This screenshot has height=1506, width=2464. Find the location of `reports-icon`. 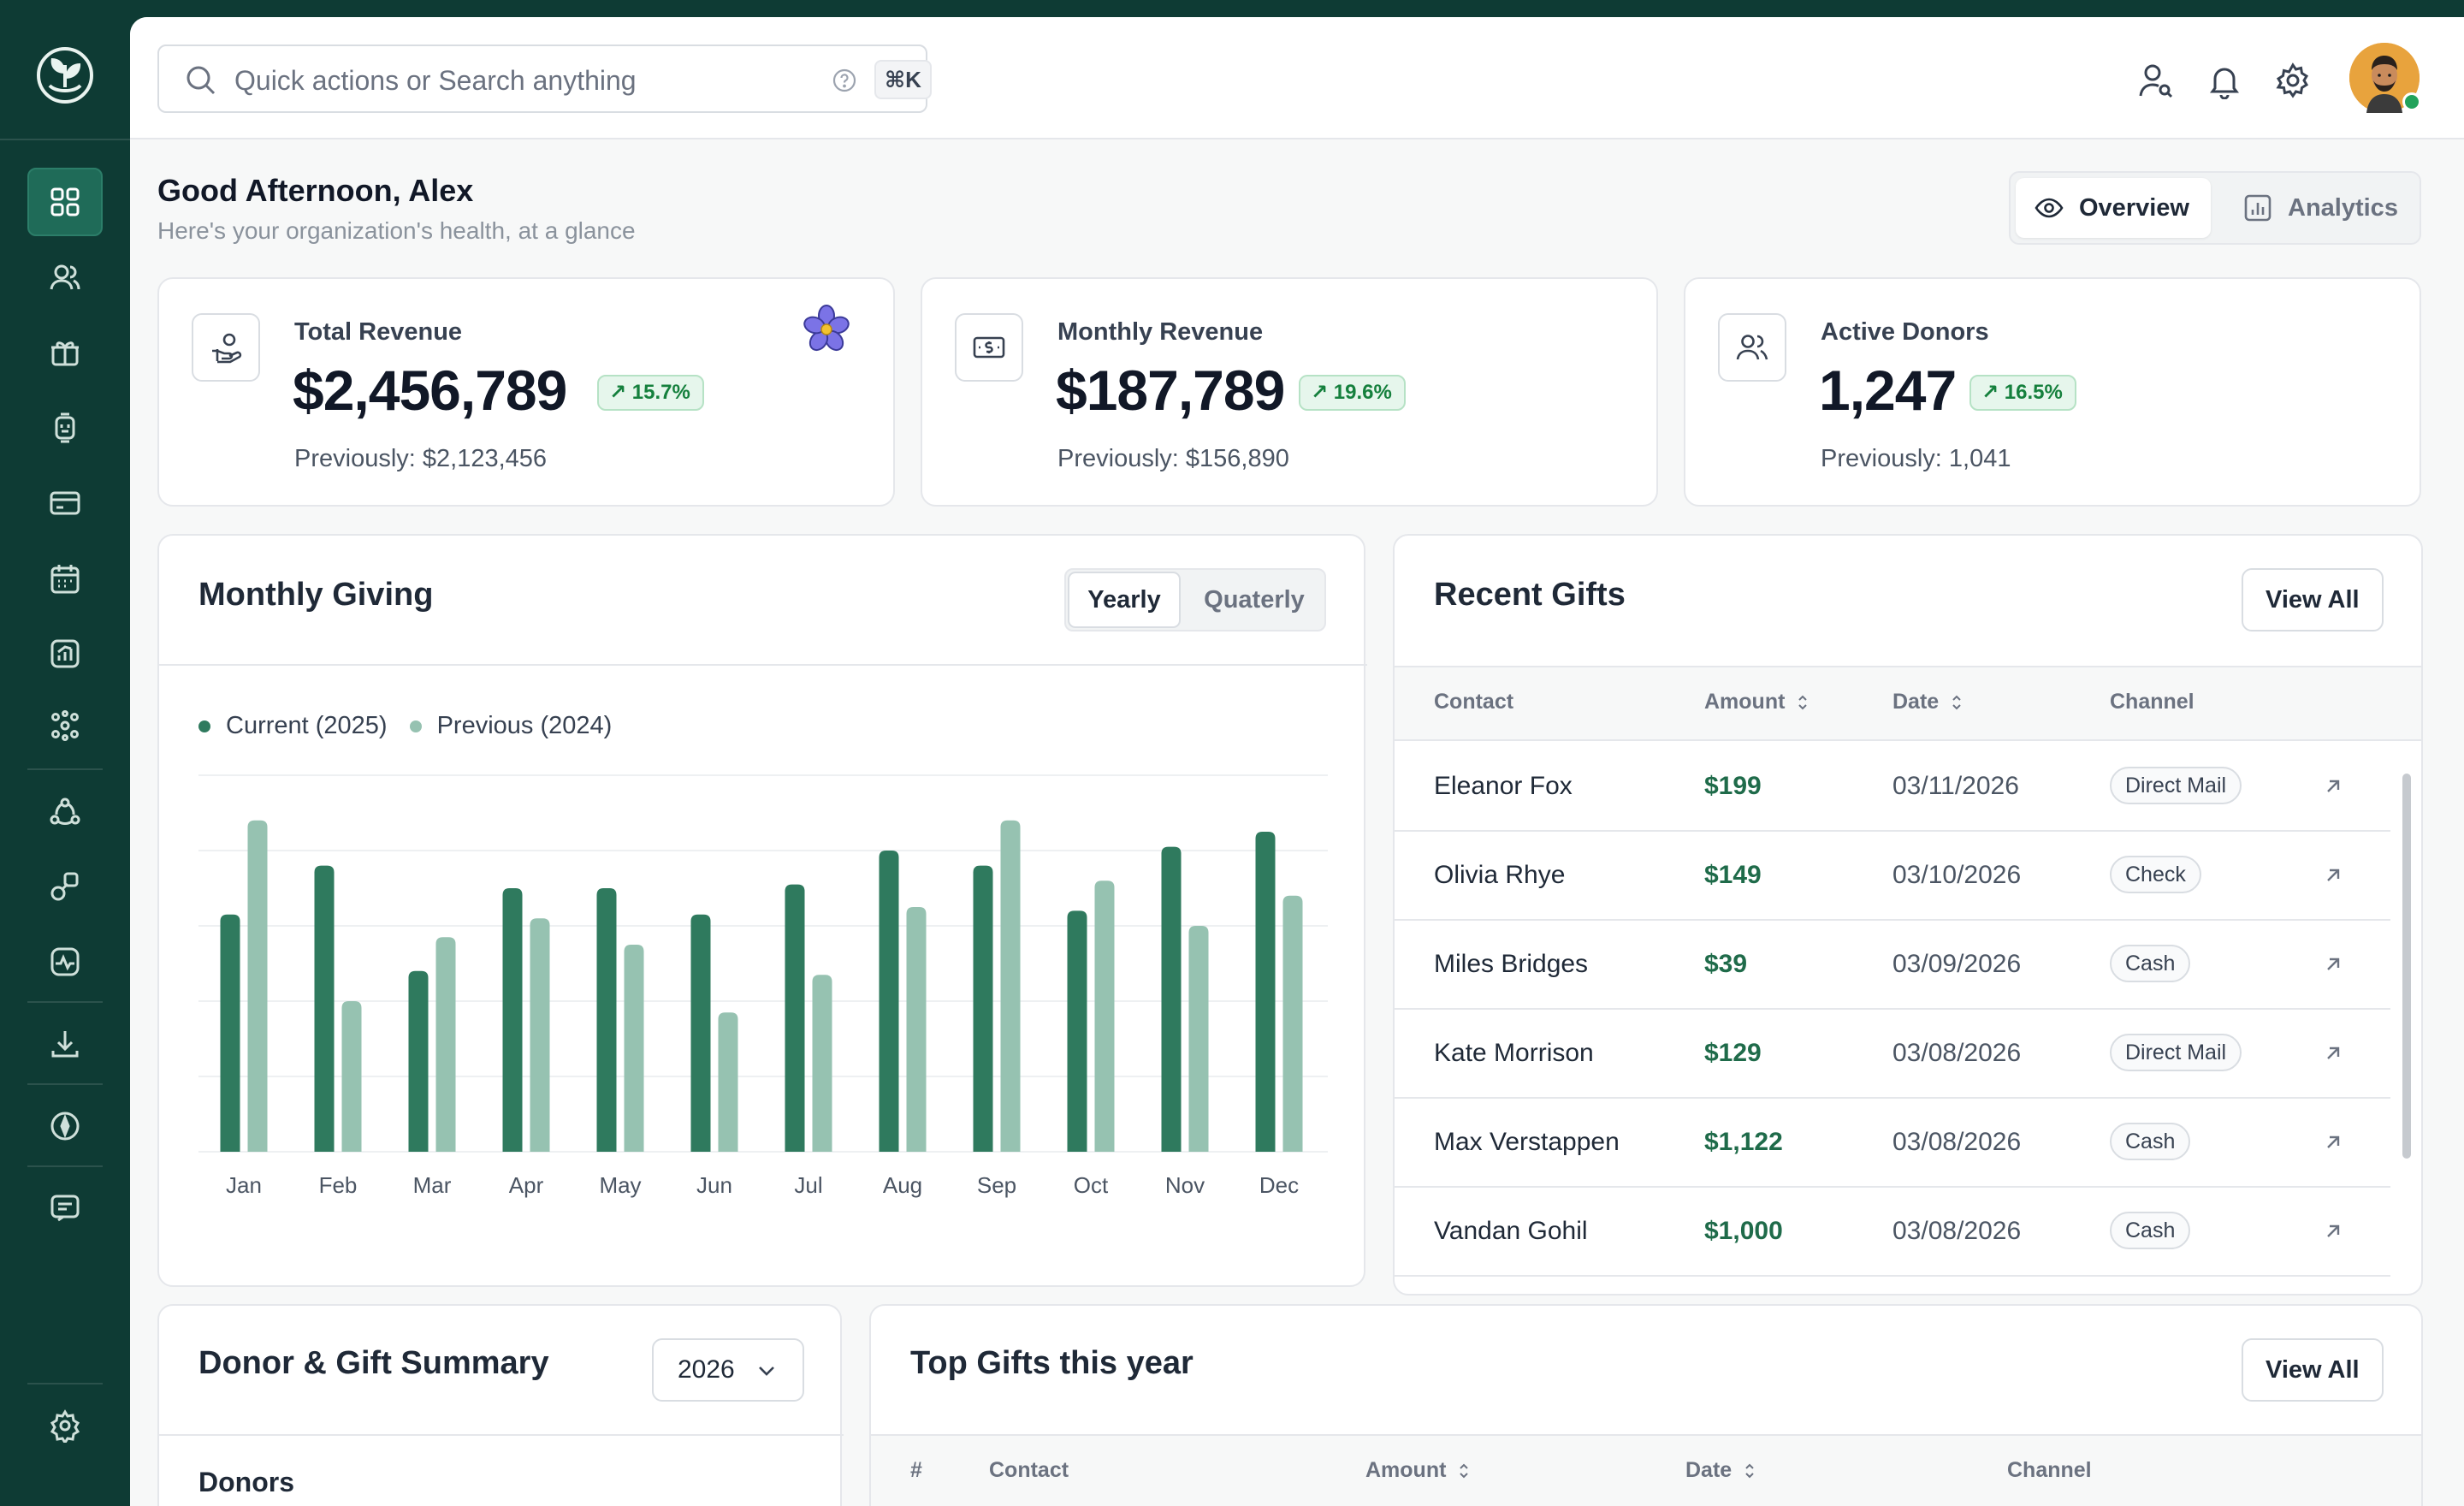

reports-icon is located at coordinates (65, 654).